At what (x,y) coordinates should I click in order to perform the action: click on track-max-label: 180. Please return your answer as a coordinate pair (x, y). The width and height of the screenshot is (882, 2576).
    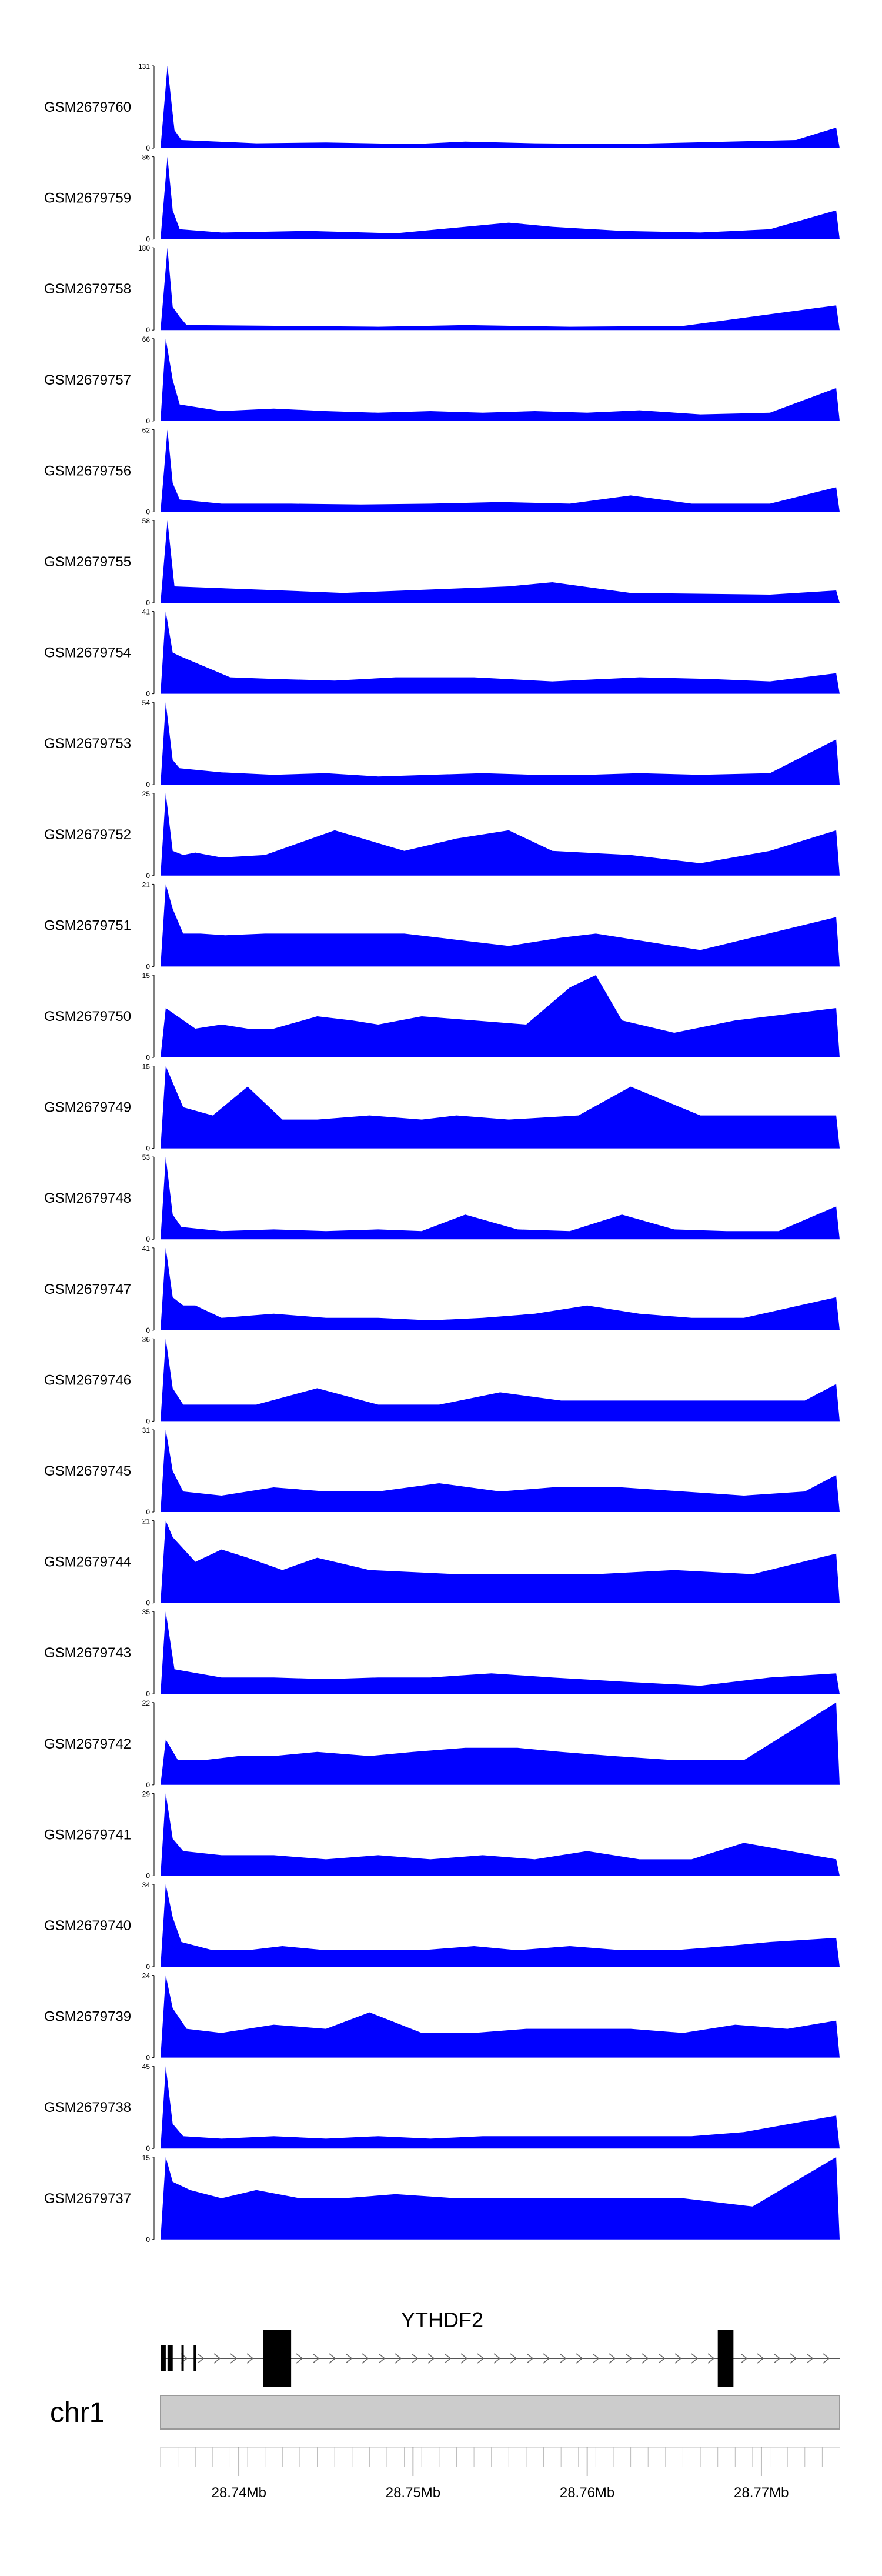
    Looking at the image, I should click on (144, 248).